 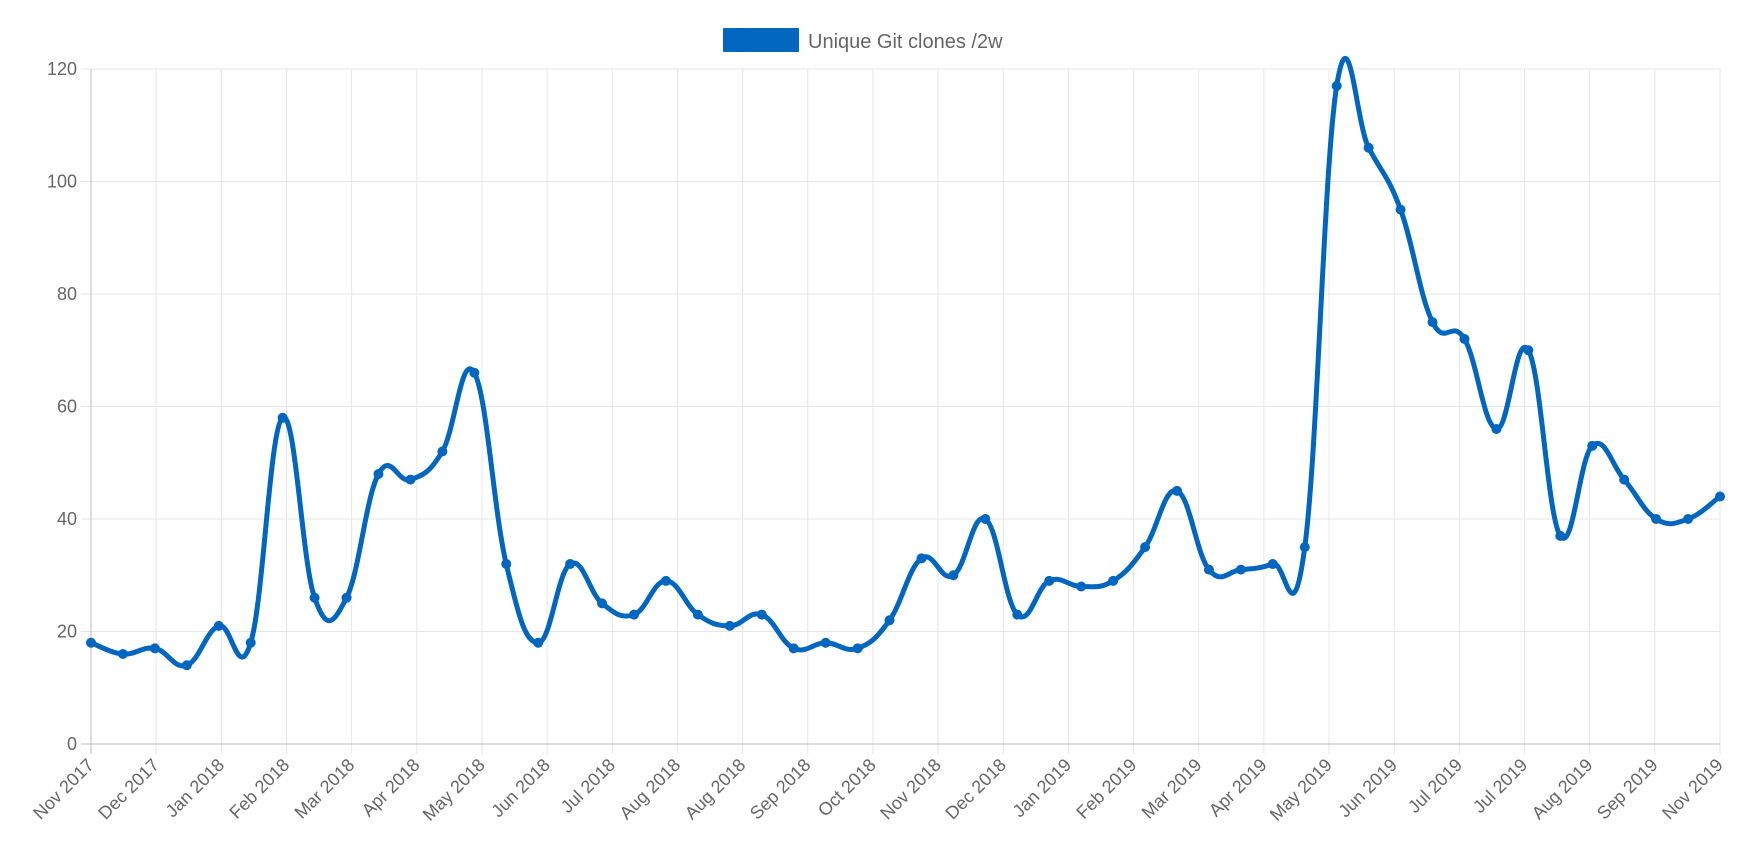 I want to click on y-tick-label: 120, so click(x=62, y=69).